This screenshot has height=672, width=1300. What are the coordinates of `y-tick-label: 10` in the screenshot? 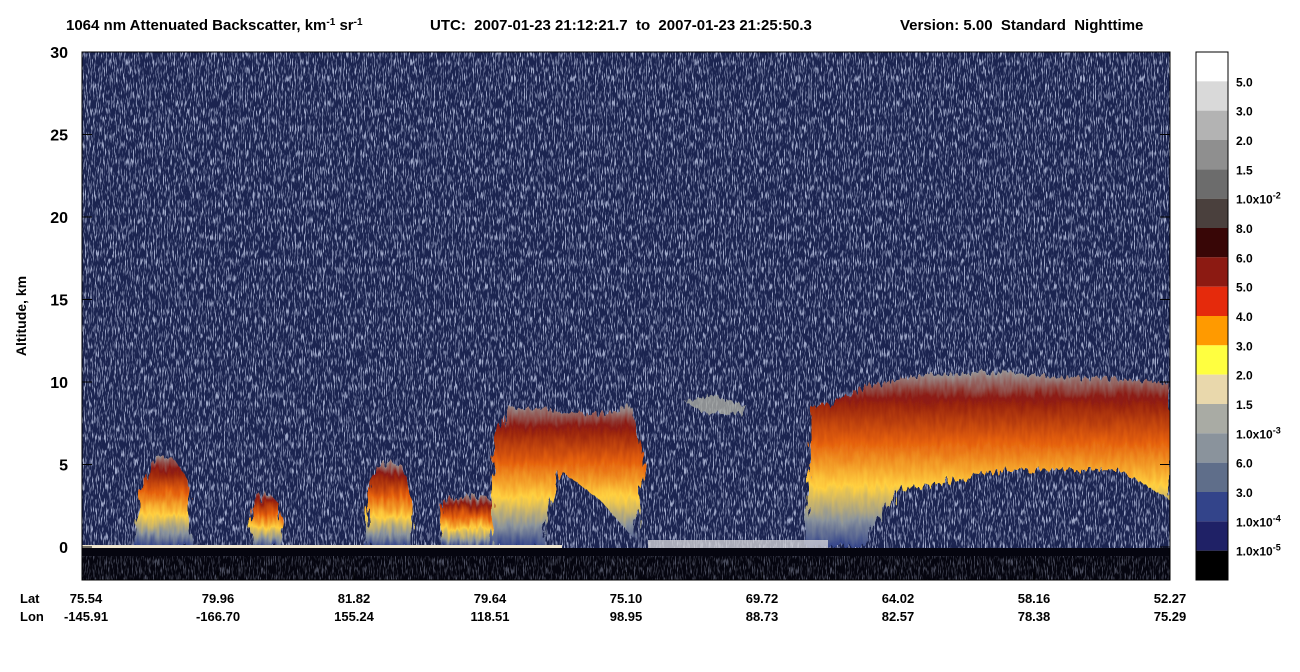 It's located at (59, 383).